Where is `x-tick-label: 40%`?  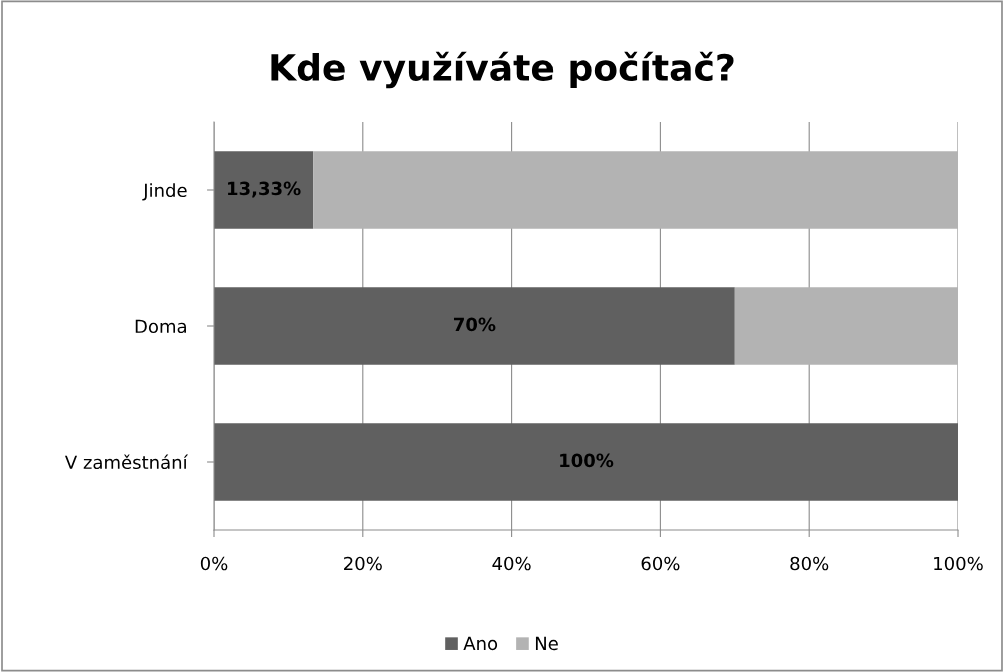
x-tick-label: 40% is located at coordinates (511, 563).